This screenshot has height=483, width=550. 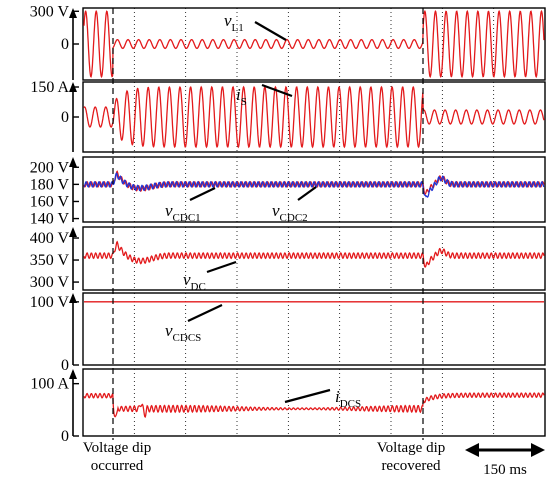 What do you see at coordinates (194, 281) in the screenshot?
I see `label-vDC: vDC` at bounding box center [194, 281].